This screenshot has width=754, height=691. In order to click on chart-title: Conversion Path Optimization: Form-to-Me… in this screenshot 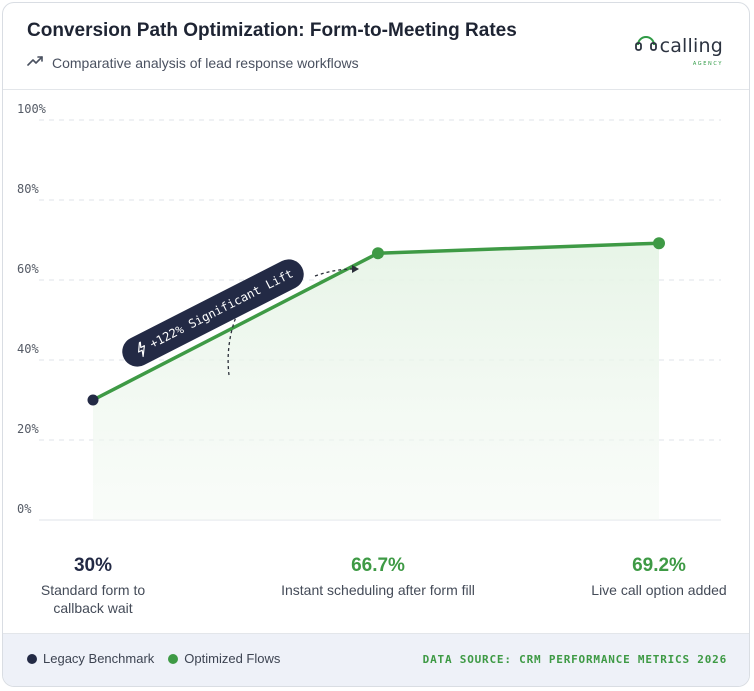, I will do `click(272, 30)`.